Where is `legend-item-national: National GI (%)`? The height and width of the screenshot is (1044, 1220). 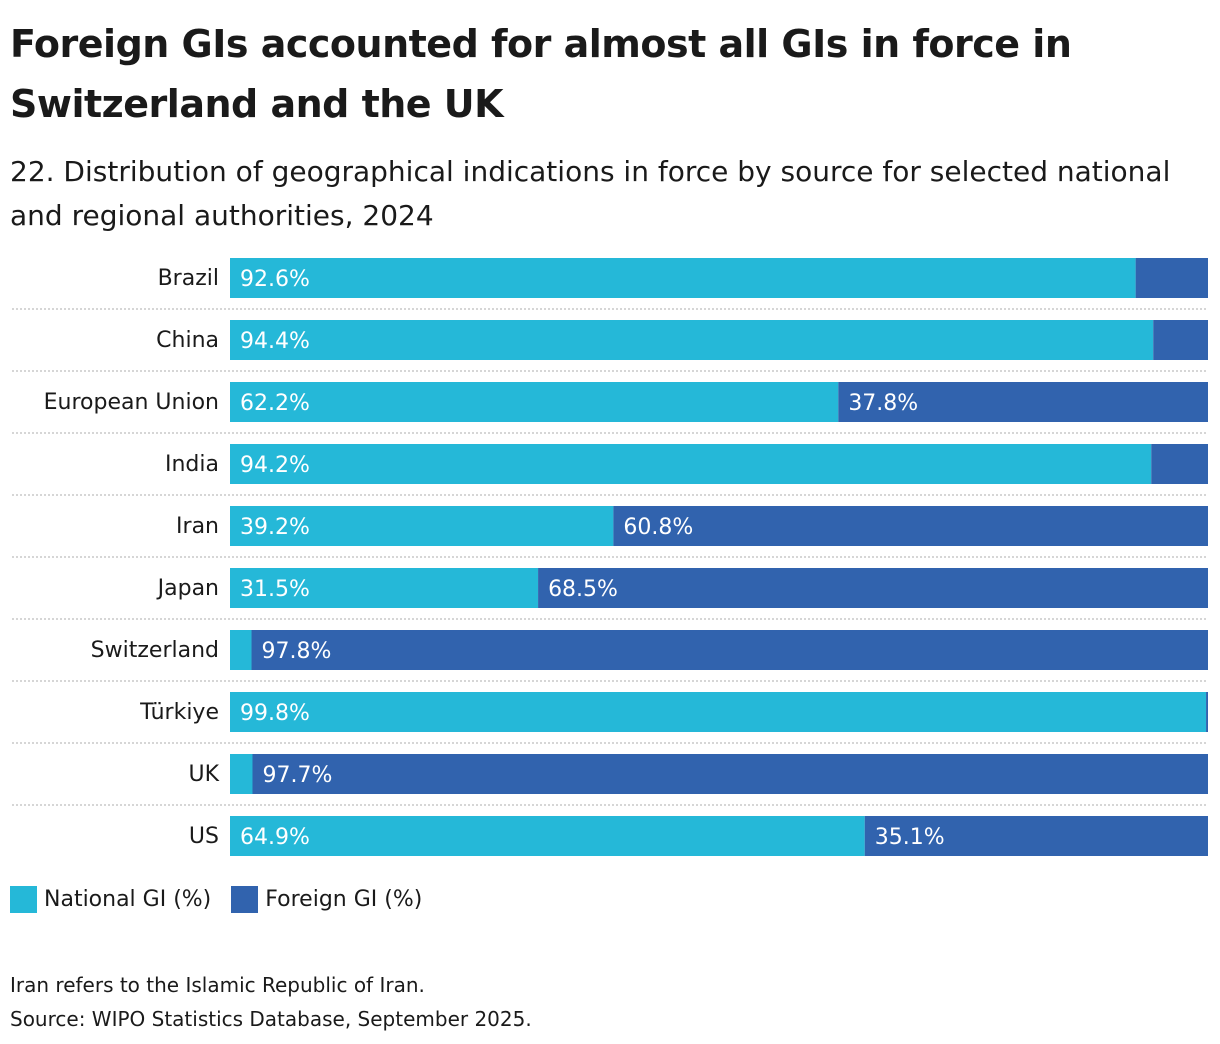
legend-item-national: National GI (%) is located at coordinates (110, 899).